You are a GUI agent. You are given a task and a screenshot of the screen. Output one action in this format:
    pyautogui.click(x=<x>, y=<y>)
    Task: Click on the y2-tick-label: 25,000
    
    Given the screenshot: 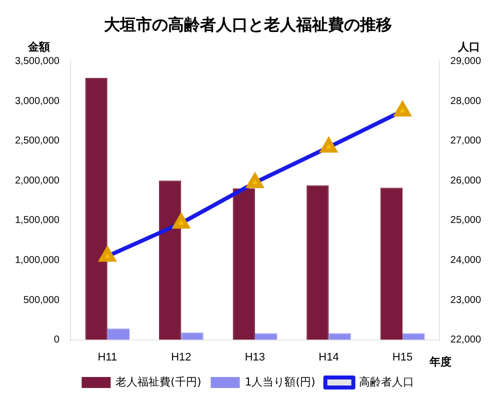 What is the action you would take?
    pyautogui.click(x=466, y=220)
    